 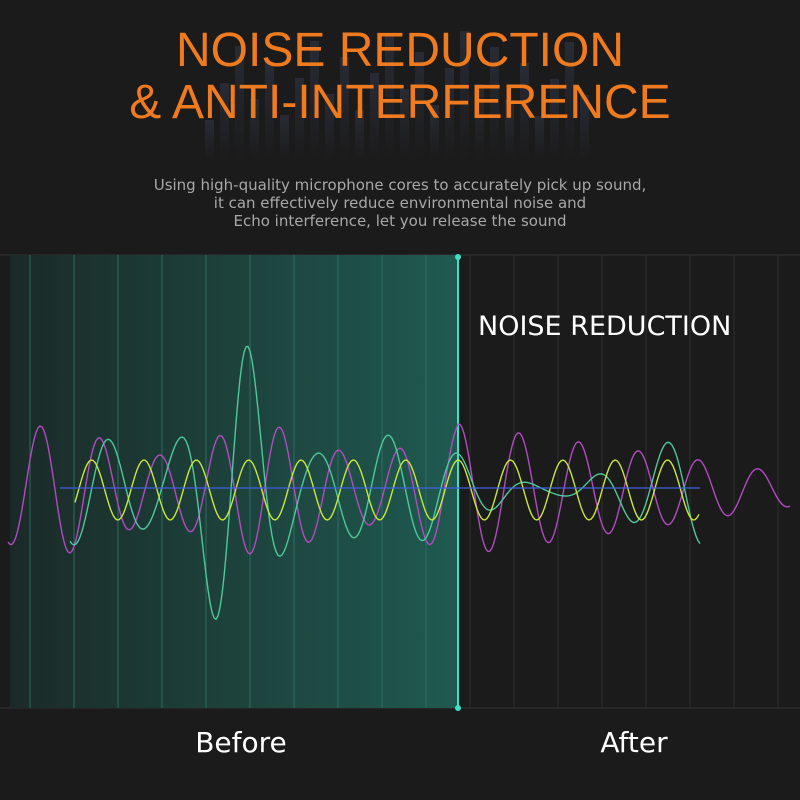 I want to click on equalizer-bars, so click(x=397, y=95).